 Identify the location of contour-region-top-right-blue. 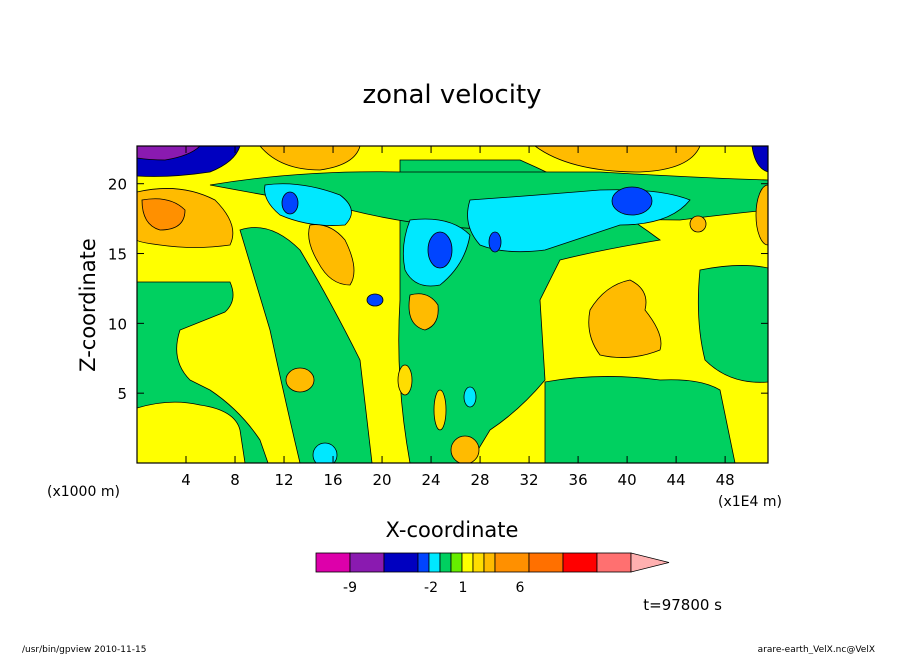
(759, 159).